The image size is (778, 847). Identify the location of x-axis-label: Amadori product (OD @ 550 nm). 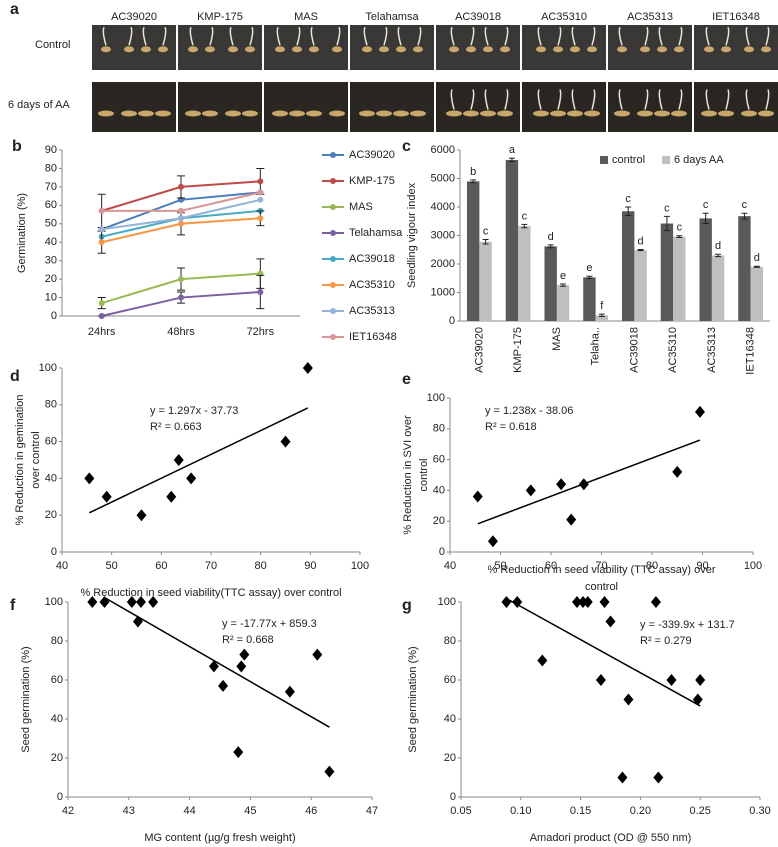
(611, 838).